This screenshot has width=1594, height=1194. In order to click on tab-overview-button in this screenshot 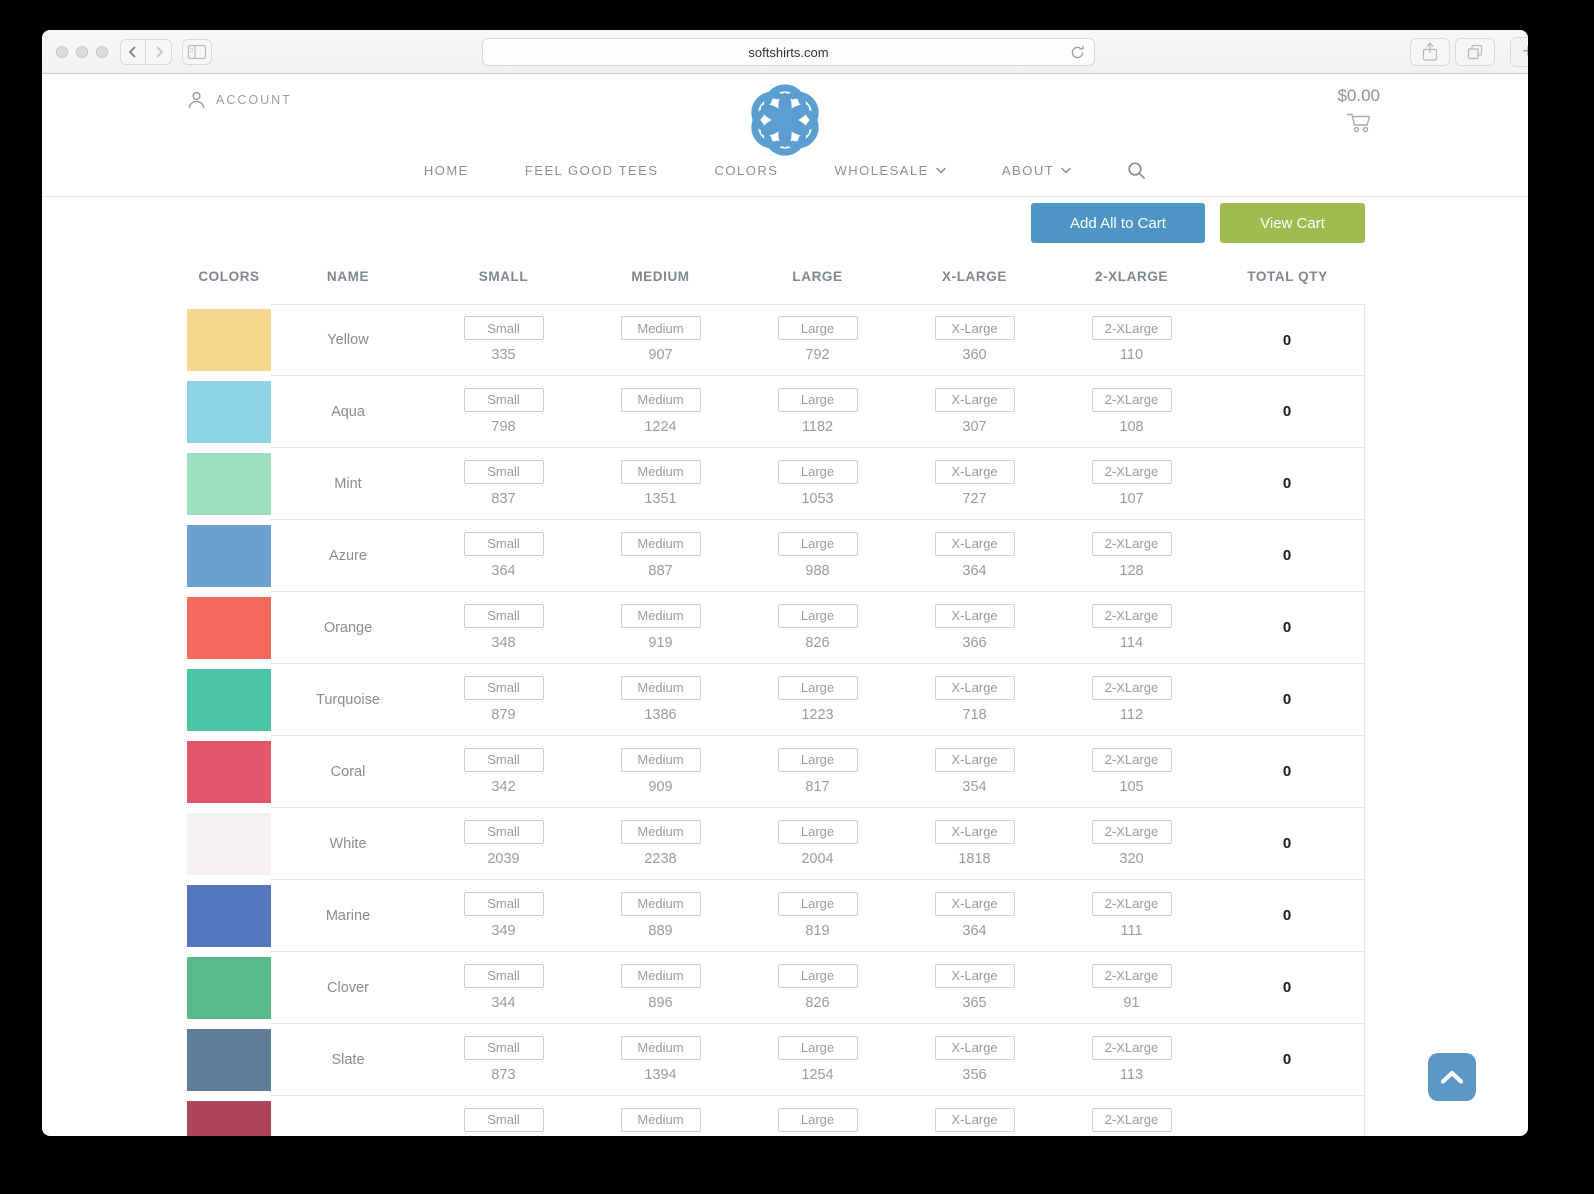, I will do `click(1475, 52)`.